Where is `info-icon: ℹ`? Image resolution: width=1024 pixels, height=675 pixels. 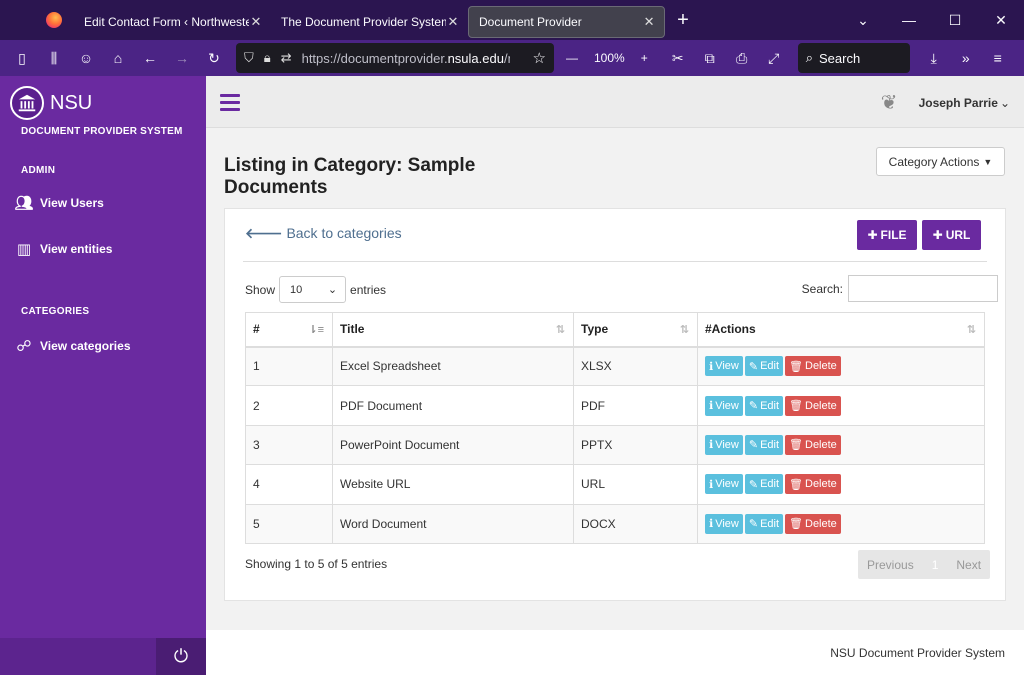 info-icon: ℹ is located at coordinates (711, 445).